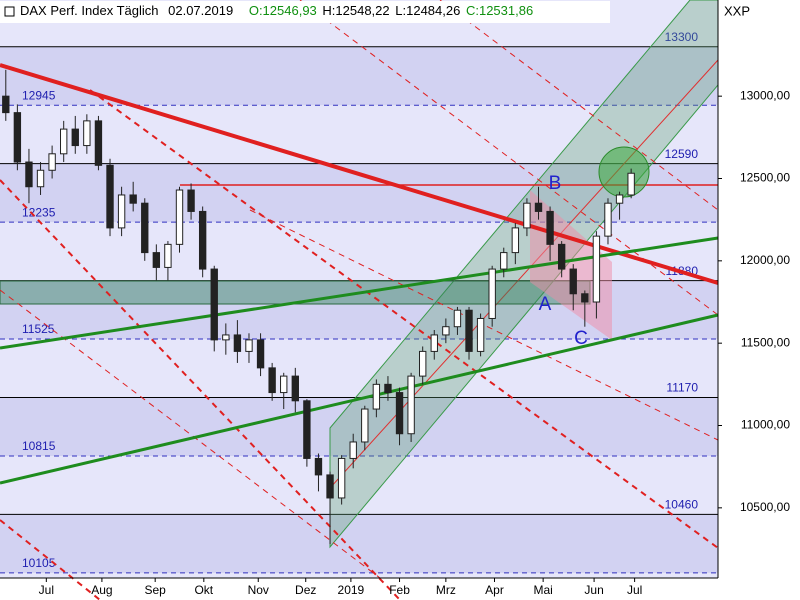 This screenshot has width=800, height=600. I want to click on level-label: 13300, so click(682, 37).